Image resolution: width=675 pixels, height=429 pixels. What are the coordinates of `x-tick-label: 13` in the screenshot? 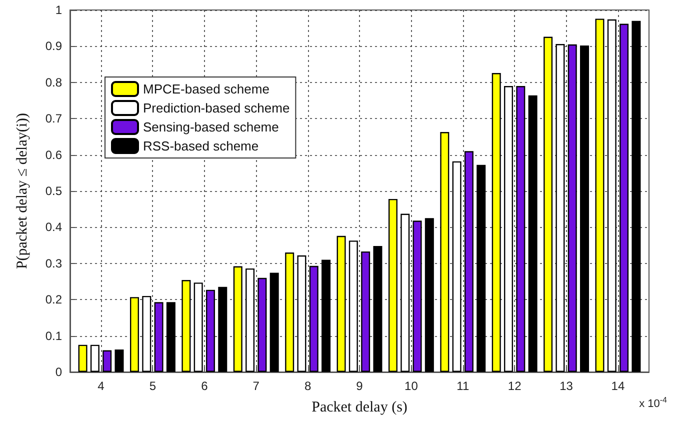 It's located at (567, 386).